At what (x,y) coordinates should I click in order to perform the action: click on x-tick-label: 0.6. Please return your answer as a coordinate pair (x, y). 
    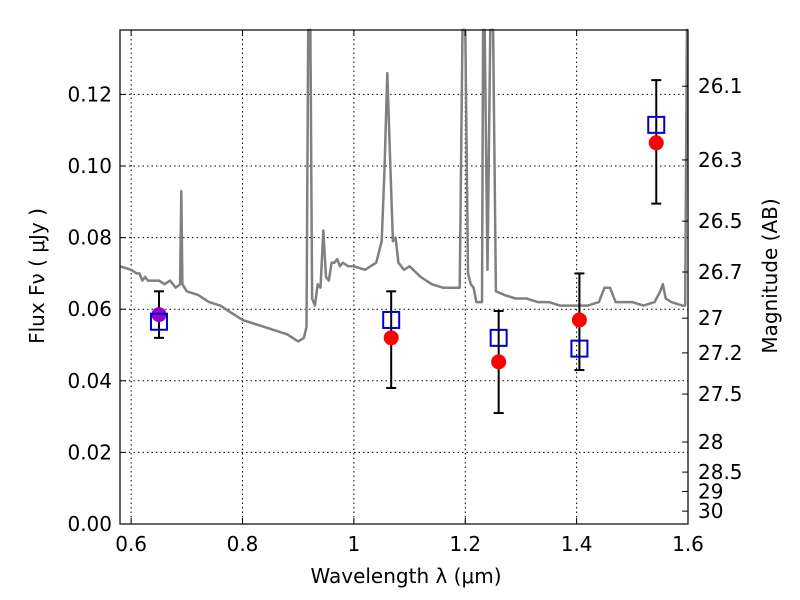
    Looking at the image, I should click on (131, 544).